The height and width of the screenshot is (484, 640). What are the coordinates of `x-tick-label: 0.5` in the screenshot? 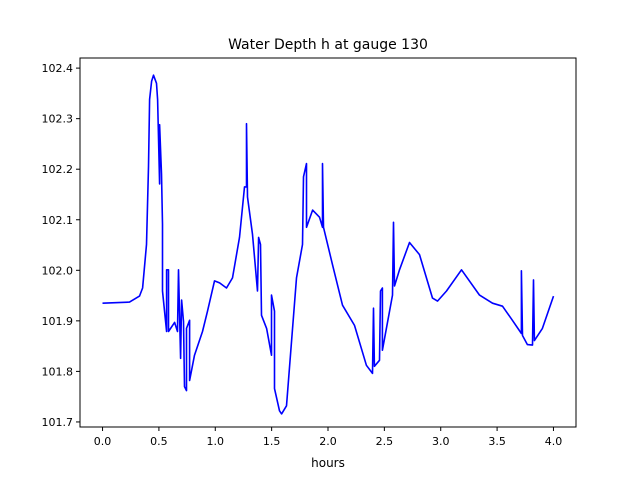 It's located at (159, 441).